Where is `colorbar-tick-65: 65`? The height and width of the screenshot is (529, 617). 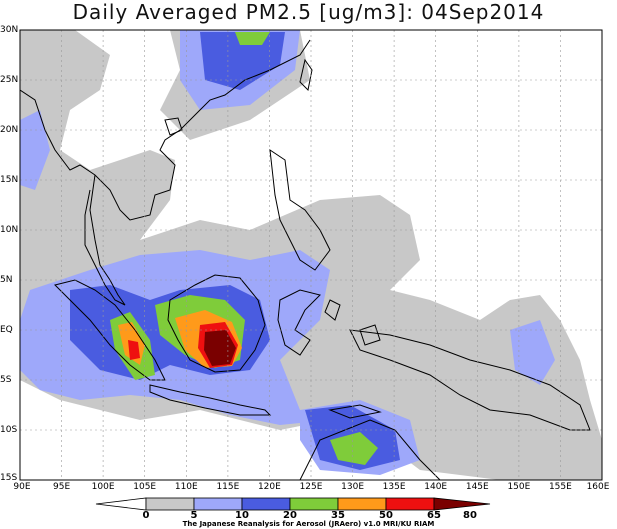 colorbar-tick-65: 65 is located at coordinates (434, 515).